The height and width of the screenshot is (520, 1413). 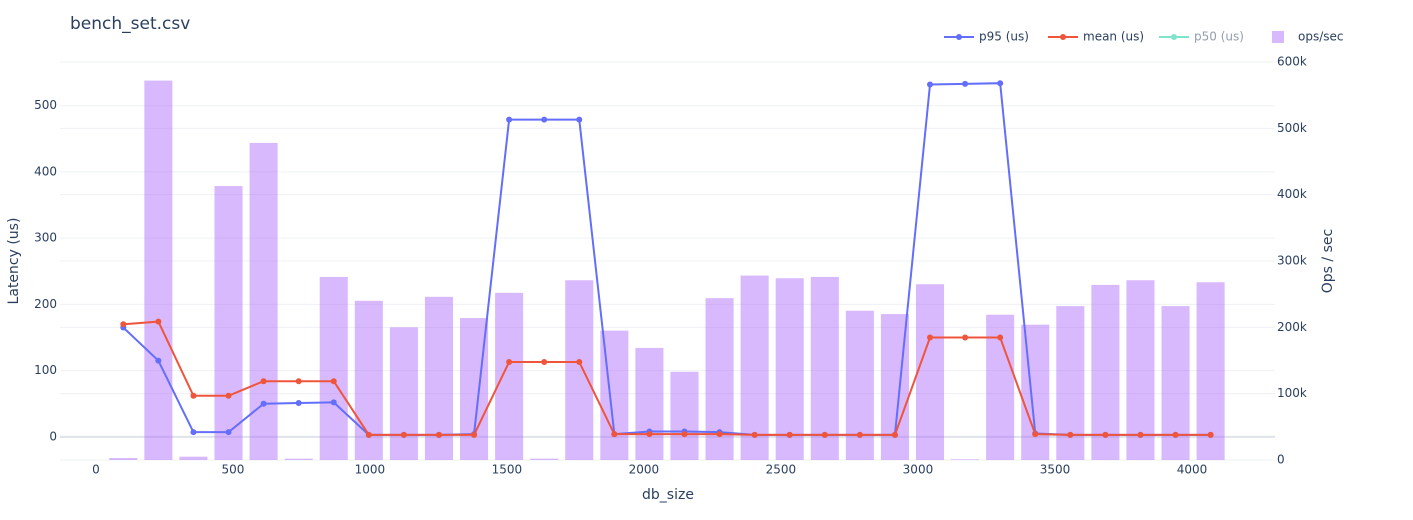 I want to click on x-tick-label: 4000, so click(x=1192, y=470).